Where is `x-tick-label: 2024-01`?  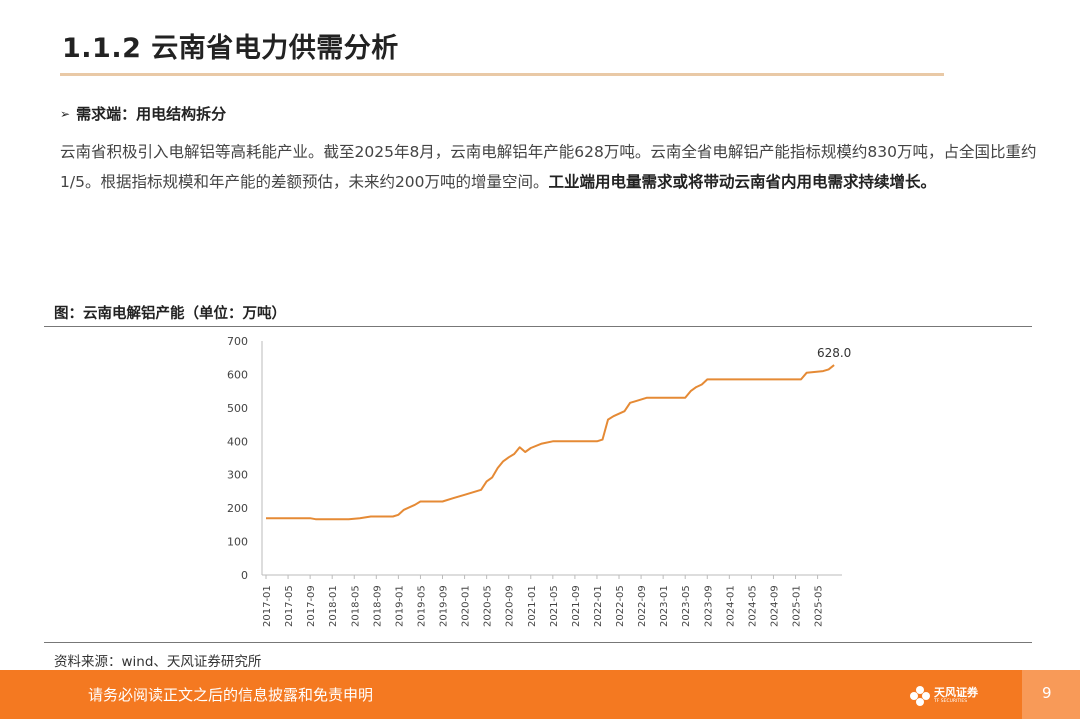 x-tick-label: 2024-01 is located at coordinates (730, 606).